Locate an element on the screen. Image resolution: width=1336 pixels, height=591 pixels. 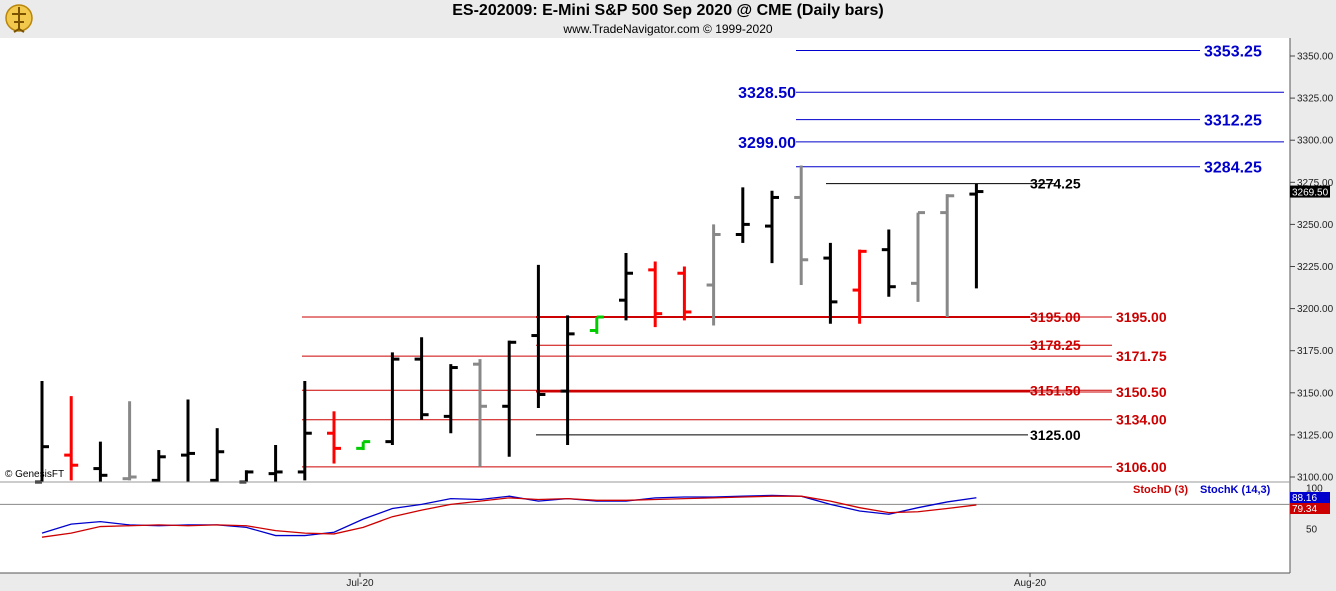
level-label: 3150.50 is located at coordinates (1141, 392).